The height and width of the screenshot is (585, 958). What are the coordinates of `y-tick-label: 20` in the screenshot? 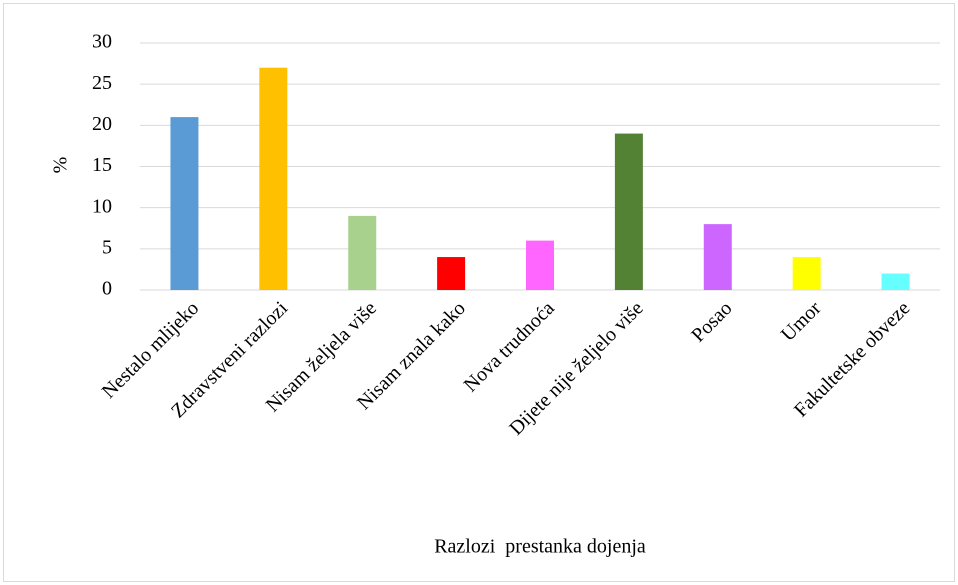 It's located at (102, 124).